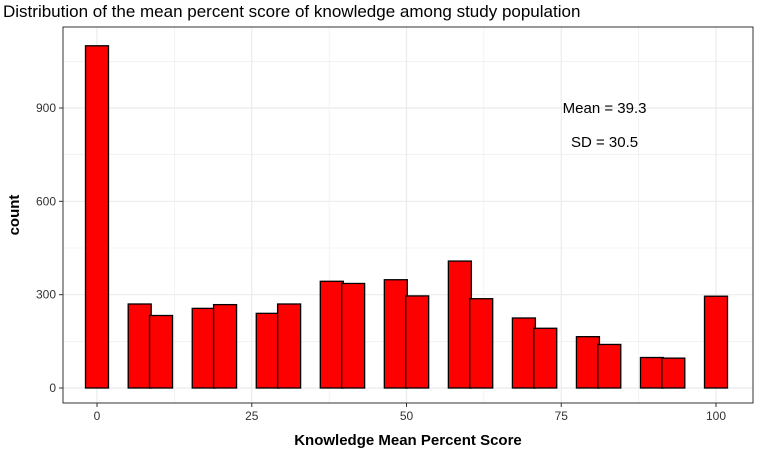 This screenshot has height=453, width=765. I want to click on x-tick-label: 0, so click(97, 416).